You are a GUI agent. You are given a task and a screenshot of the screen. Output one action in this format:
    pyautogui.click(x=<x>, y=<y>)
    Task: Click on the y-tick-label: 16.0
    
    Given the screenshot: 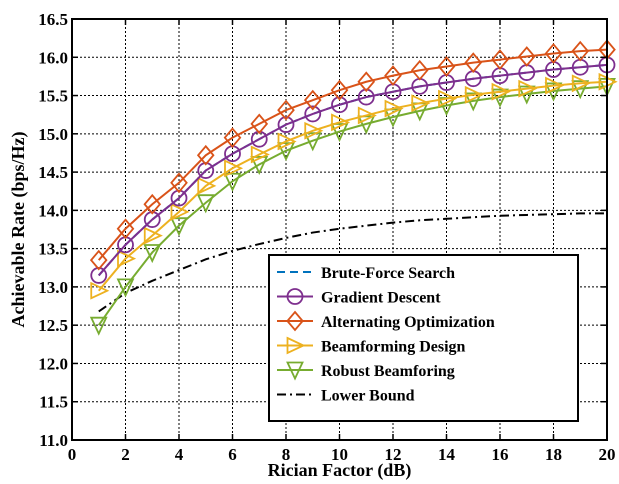 What is the action you would take?
    pyautogui.click(x=53, y=57)
    